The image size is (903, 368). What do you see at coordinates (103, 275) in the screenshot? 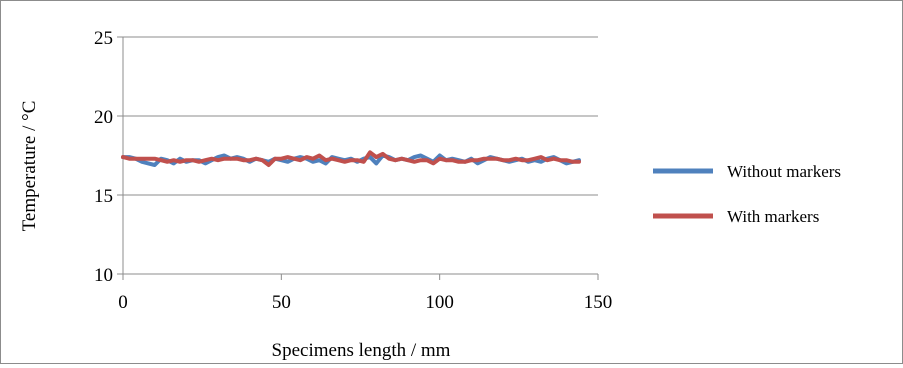
I see `y-tick-label-10: 10` at bounding box center [103, 275].